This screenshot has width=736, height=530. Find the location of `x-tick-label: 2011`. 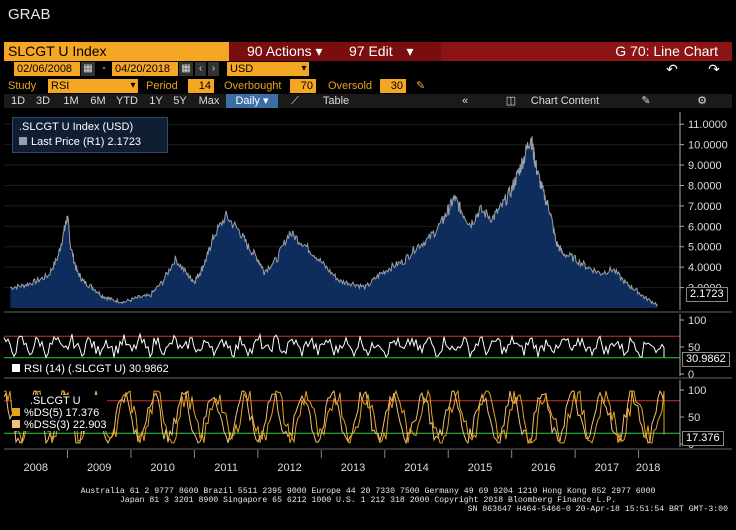

x-tick-label: 2011 is located at coordinates (226, 468).